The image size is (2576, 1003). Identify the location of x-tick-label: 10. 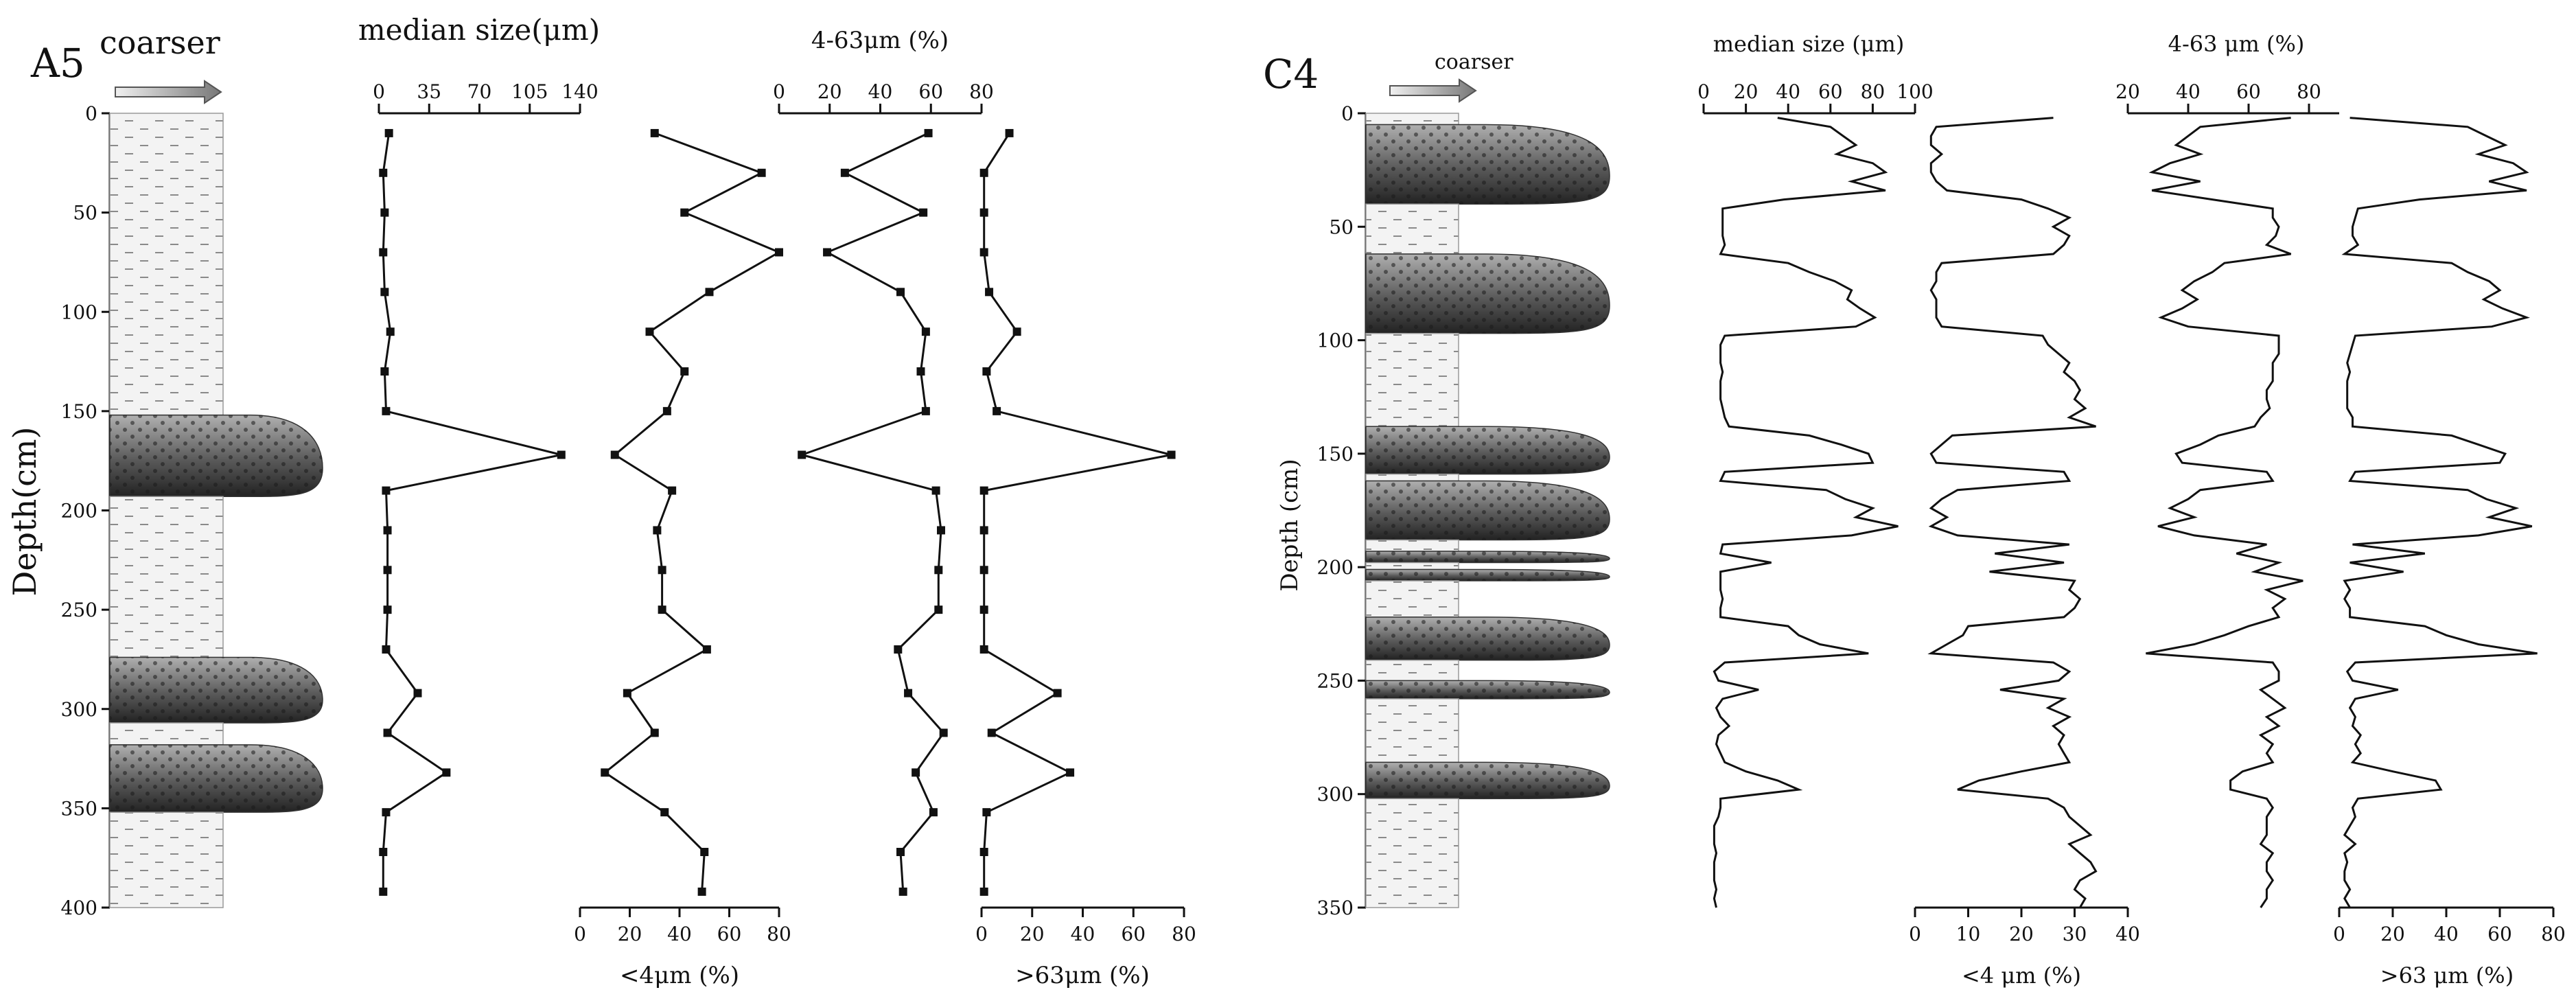
(1968, 934).